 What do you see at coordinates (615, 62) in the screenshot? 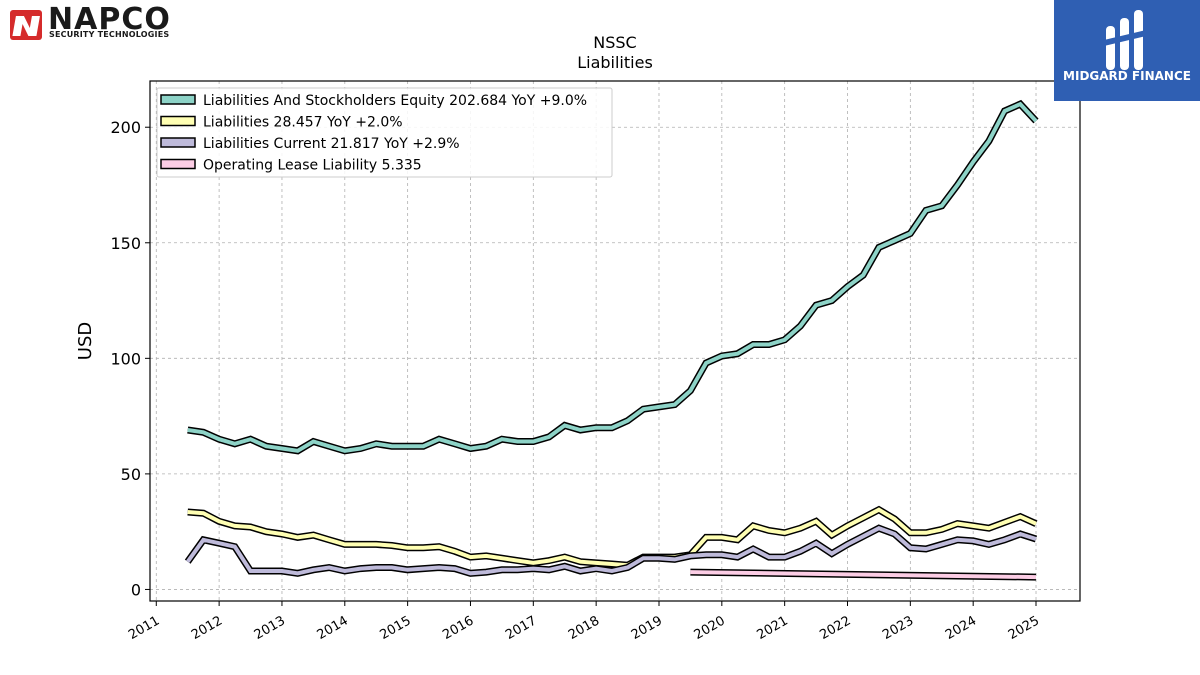
I see `chart-subtitle: Liabilities` at bounding box center [615, 62].